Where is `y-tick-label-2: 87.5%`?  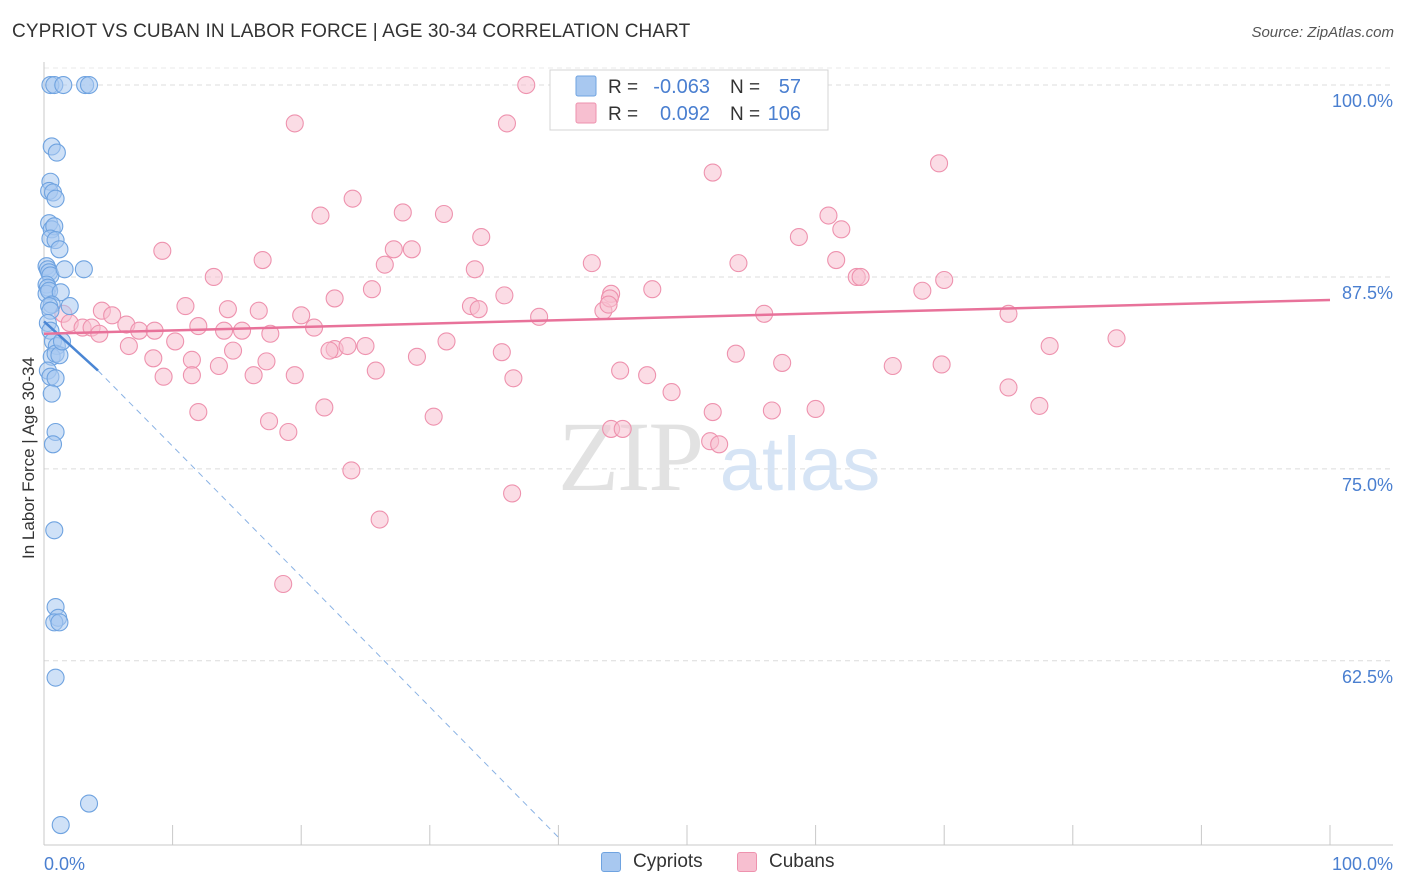
y-tick-label-2: 87.5% is located at coordinates (1367, 293).